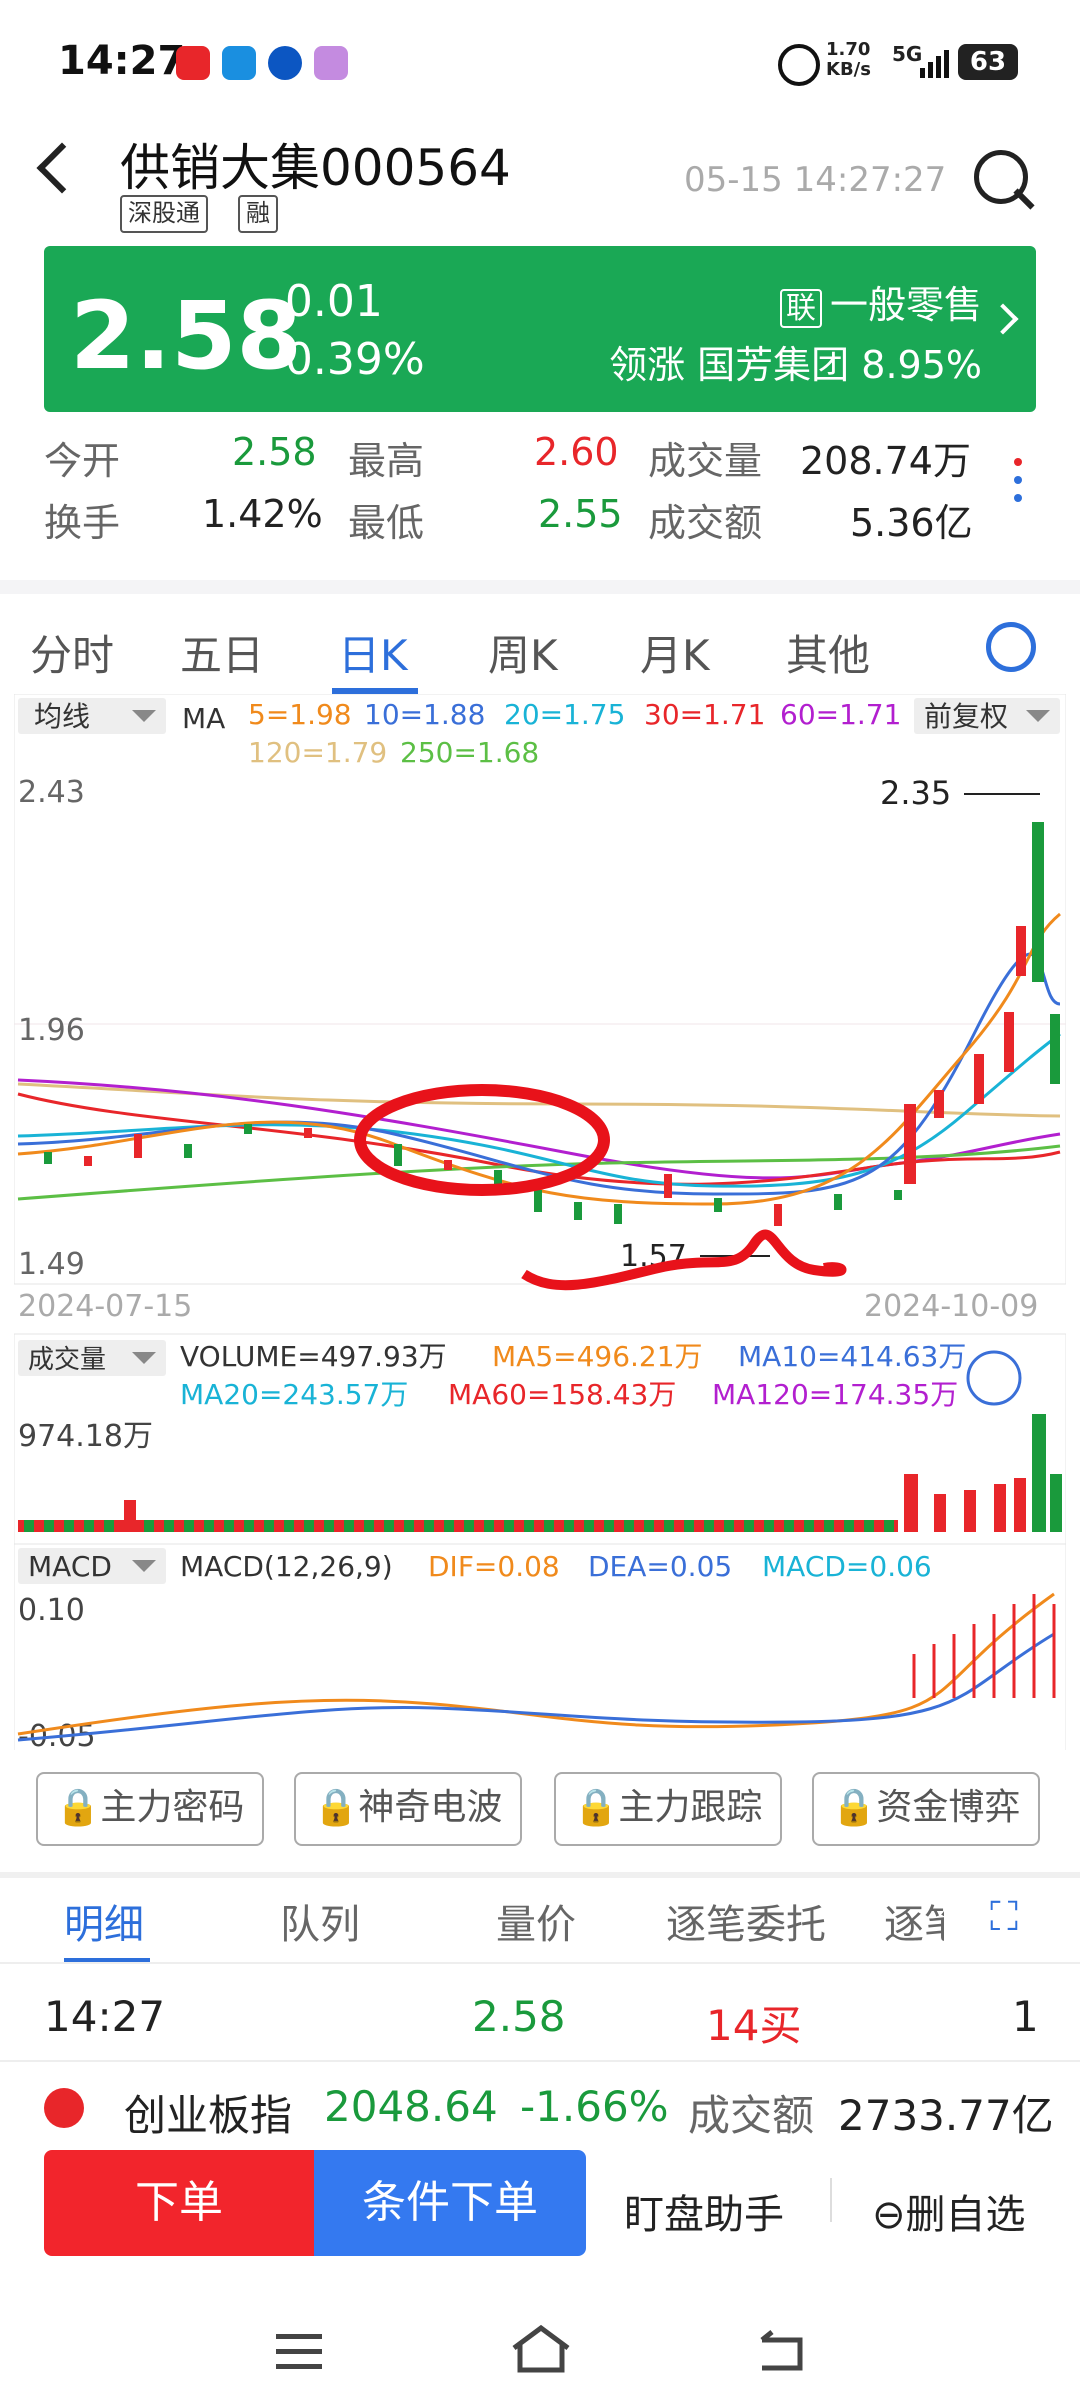 Image resolution: width=1080 pixels, height=2400 pixels. What do you see at coordinates (326, 301) in the screenshot?
I see `price-change: -0.01` at bounding box center [326, 301].